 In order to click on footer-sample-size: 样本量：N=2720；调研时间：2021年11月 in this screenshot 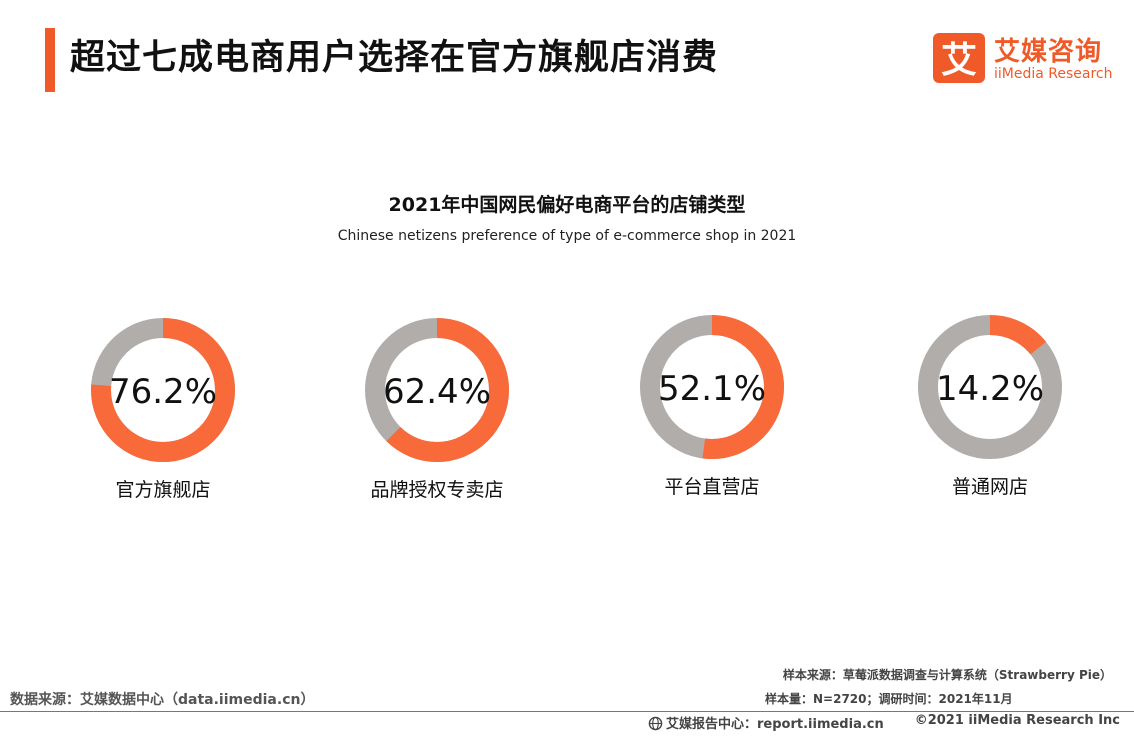, I will do `click(889, 699)`.